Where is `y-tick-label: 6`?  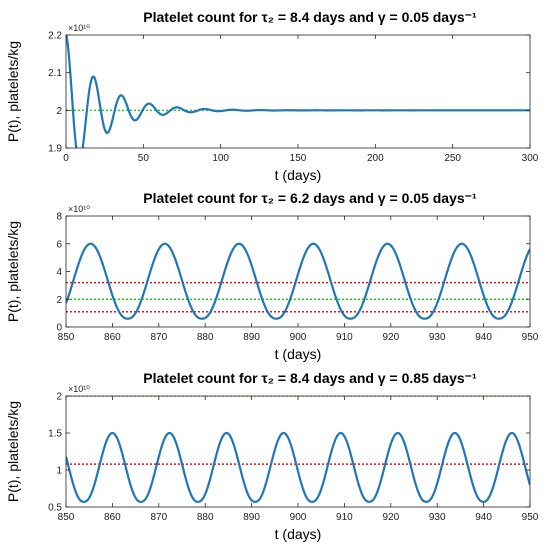 y-tick-label: 6 is located at coordinates (59, 244).